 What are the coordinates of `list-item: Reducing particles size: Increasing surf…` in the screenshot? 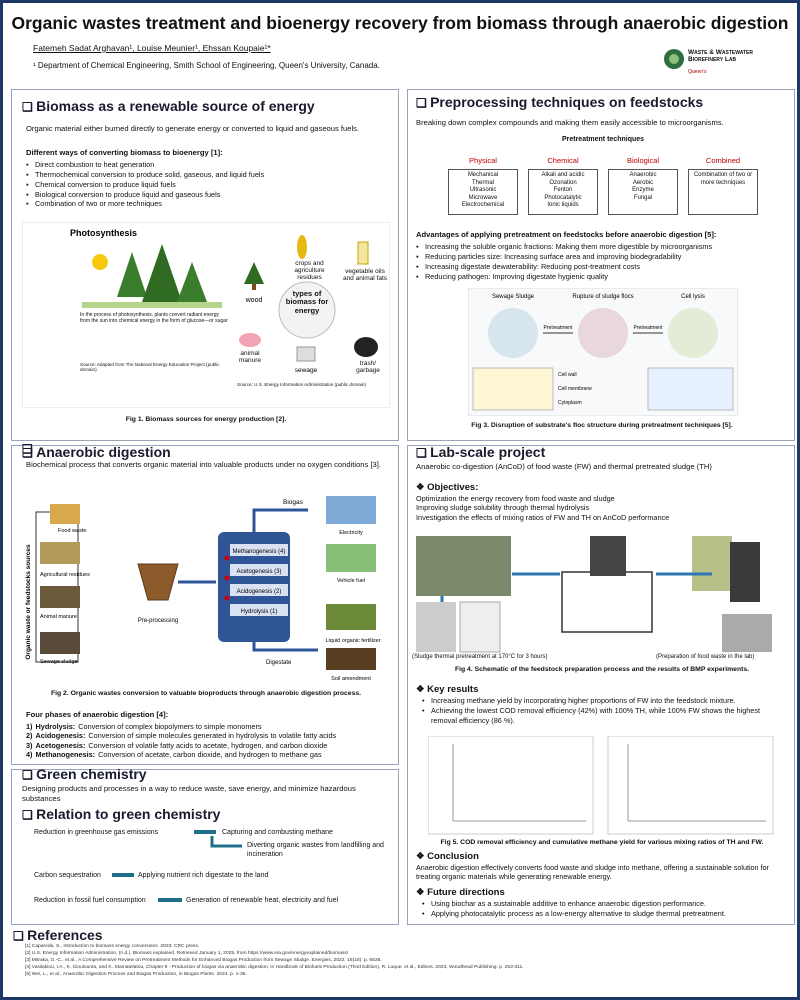 It's located at (603, 257).